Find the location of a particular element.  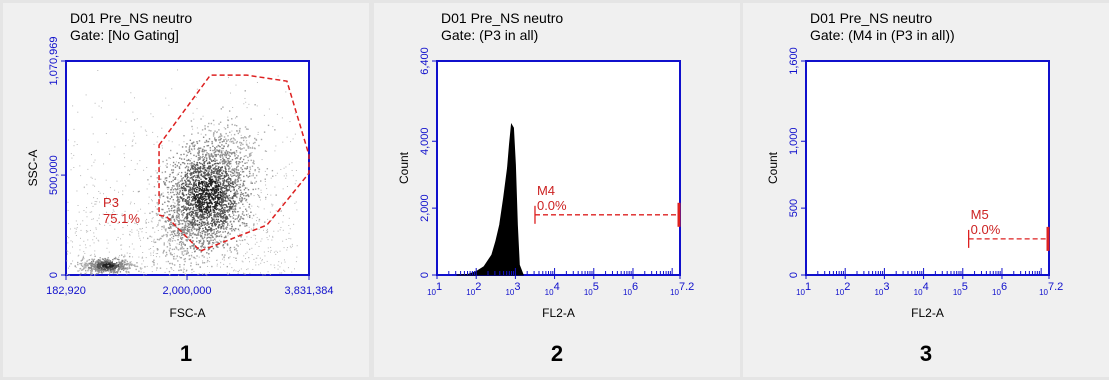

x-tick-label-exponent: 4 is located at coordinates (557, 287).